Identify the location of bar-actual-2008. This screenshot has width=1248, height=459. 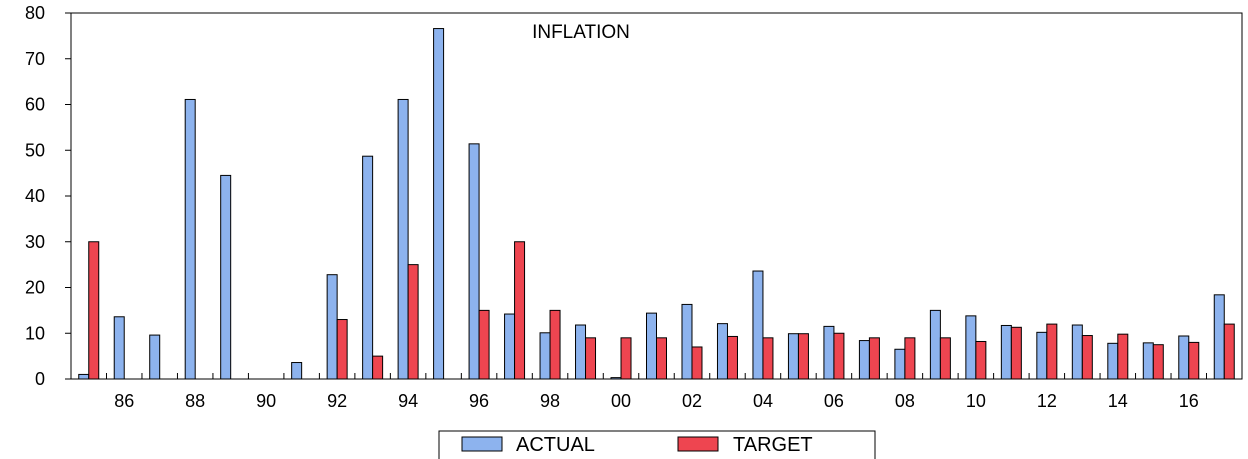
(900, 364).